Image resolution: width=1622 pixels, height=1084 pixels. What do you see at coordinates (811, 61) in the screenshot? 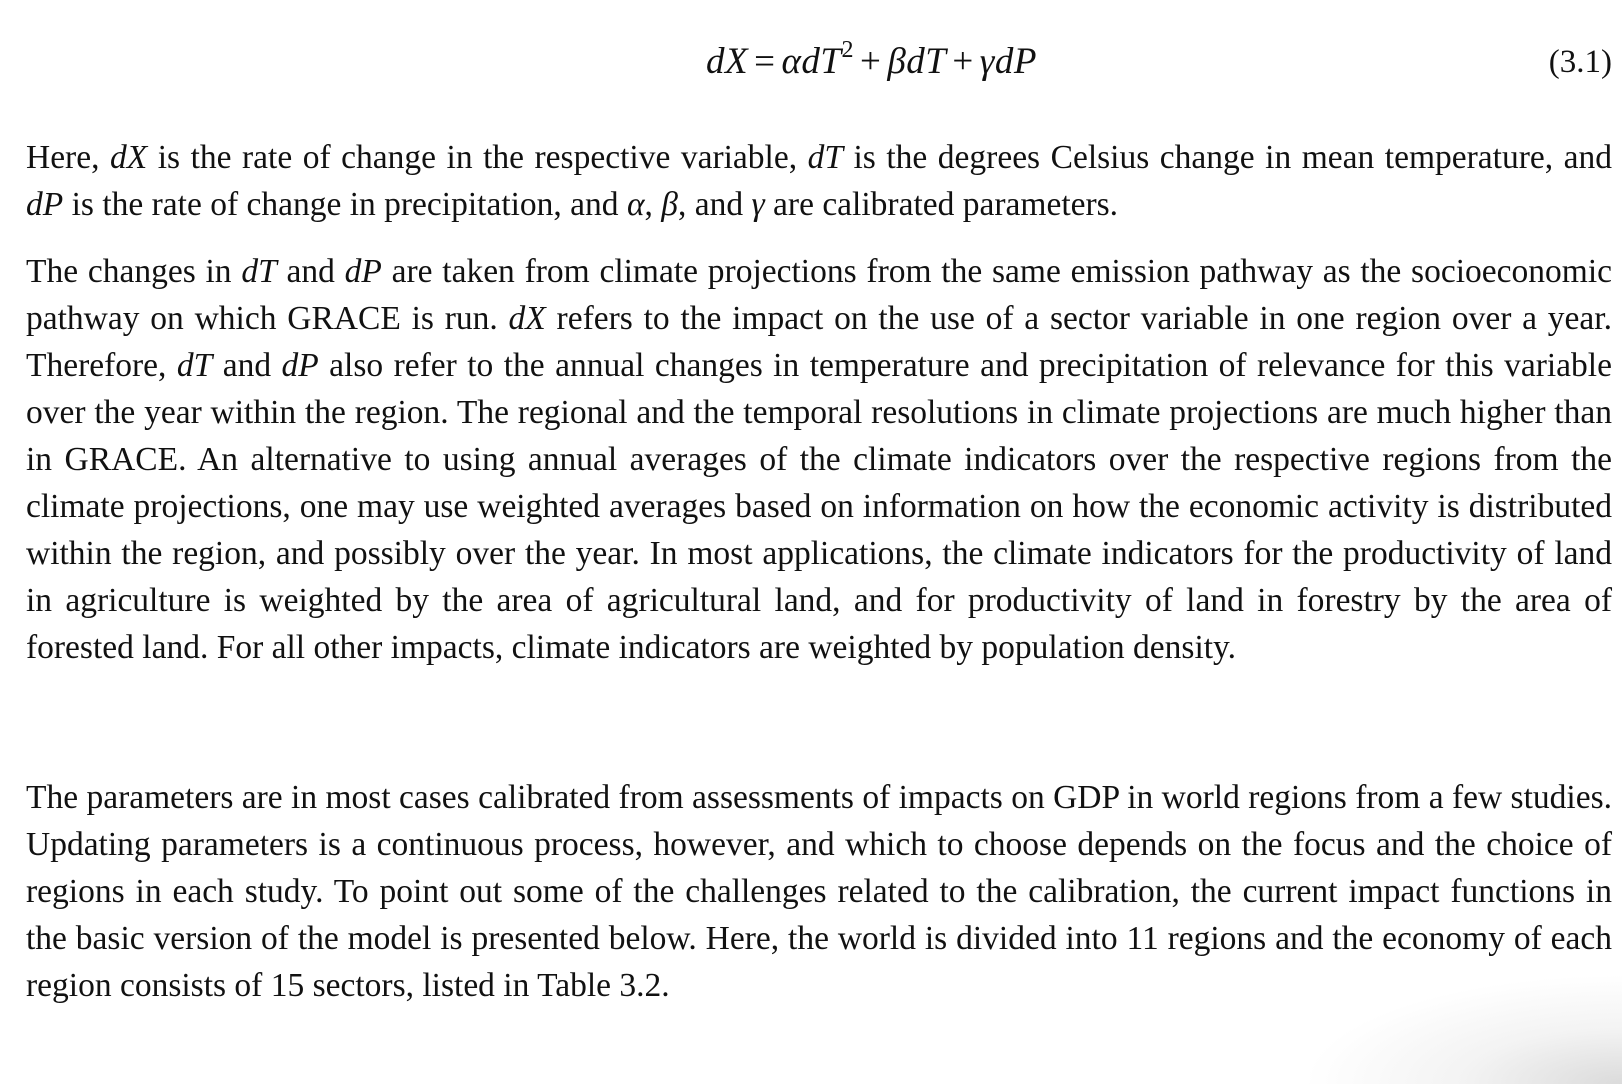
I see `equation-term-1: αdT` at bounding box center [811, 61].